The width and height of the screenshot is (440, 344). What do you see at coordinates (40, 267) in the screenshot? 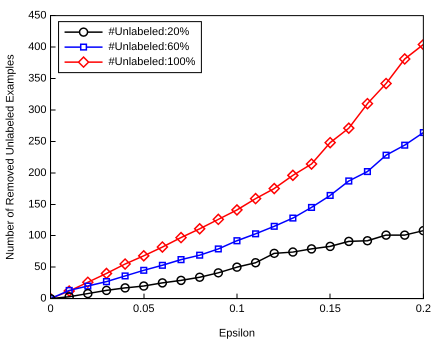
I see `y-tick-label: 50` at bounding box center [40, 267].